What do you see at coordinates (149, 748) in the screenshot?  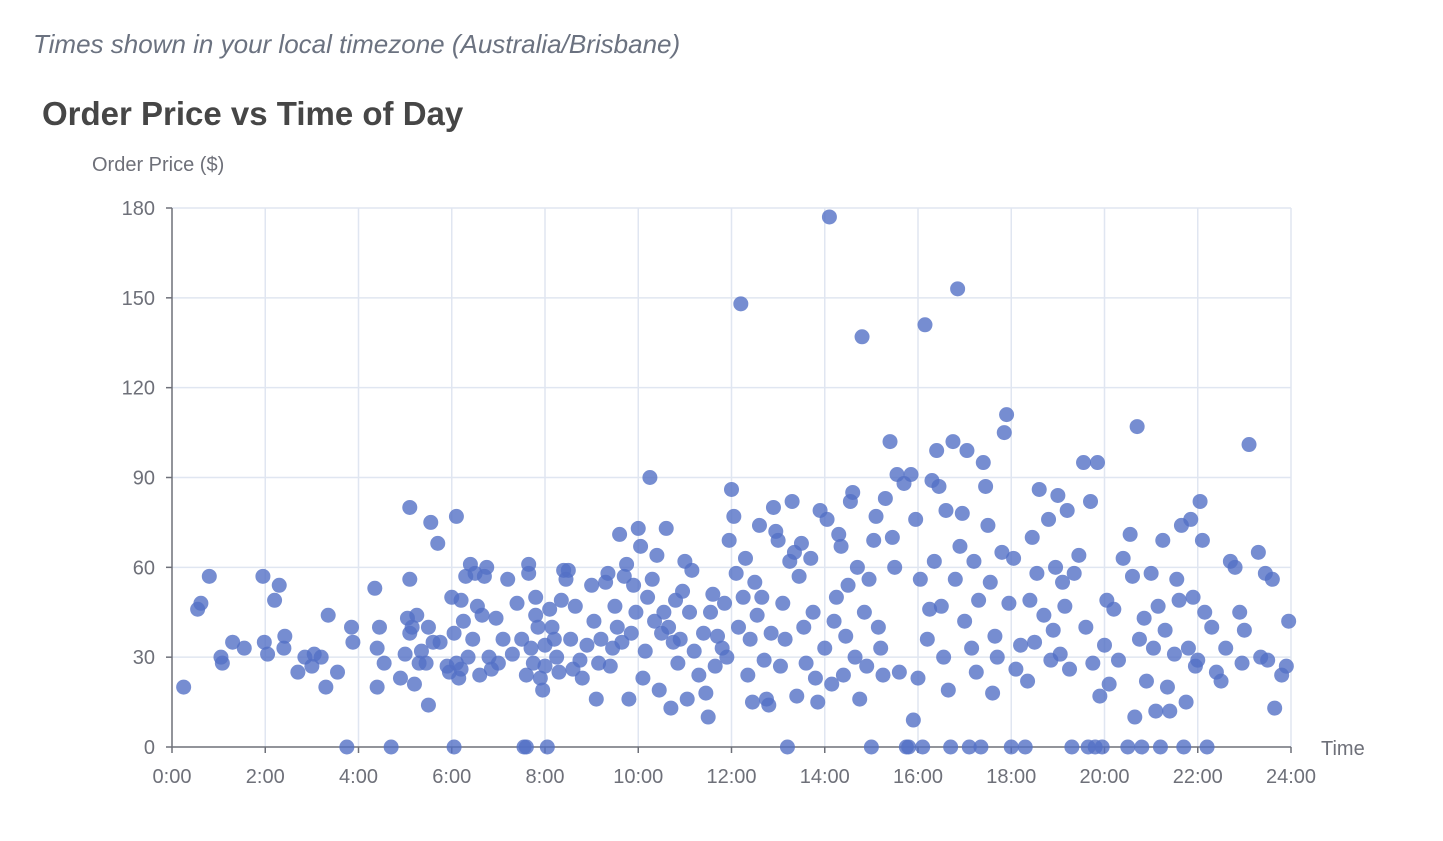 I see `y-tick-label: 0` at bounding box center [149, 748].